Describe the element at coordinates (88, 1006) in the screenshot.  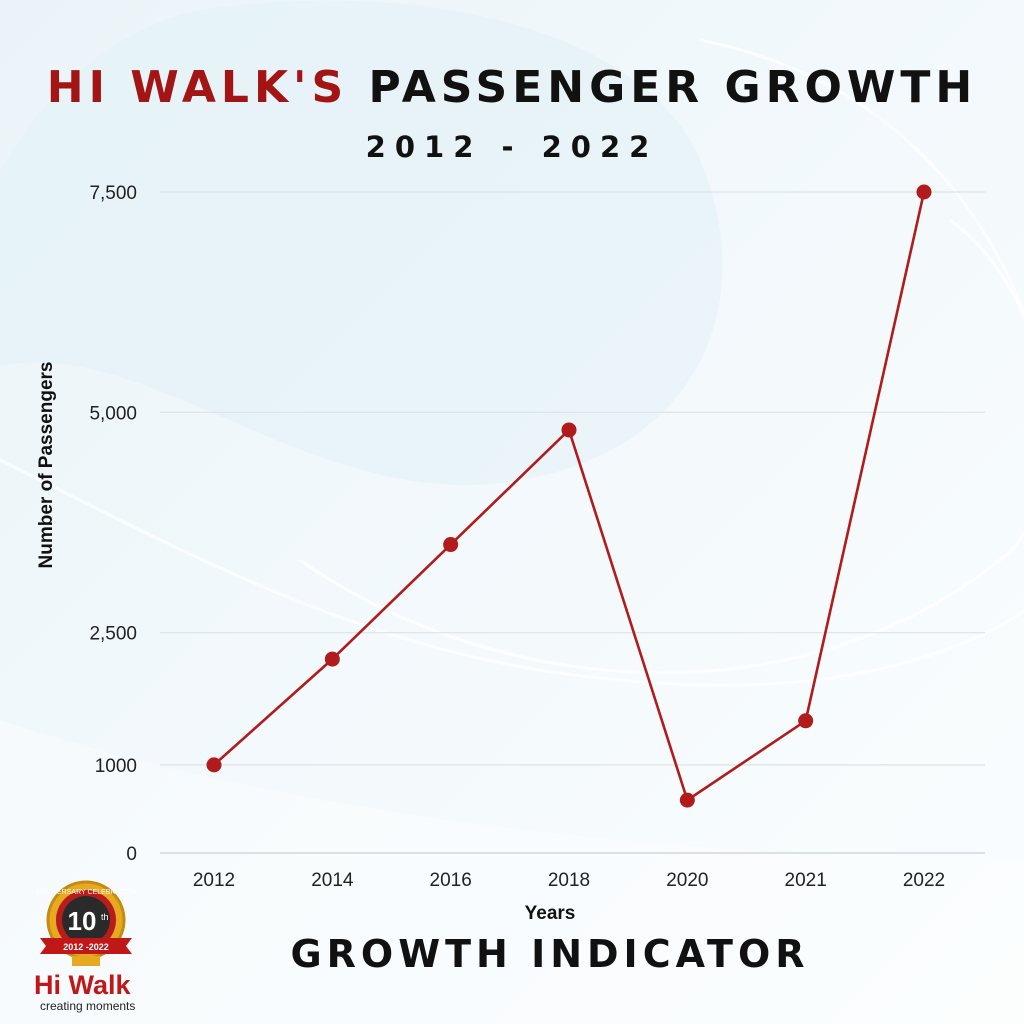
I see `logo-tagline: creating moments` at that location.